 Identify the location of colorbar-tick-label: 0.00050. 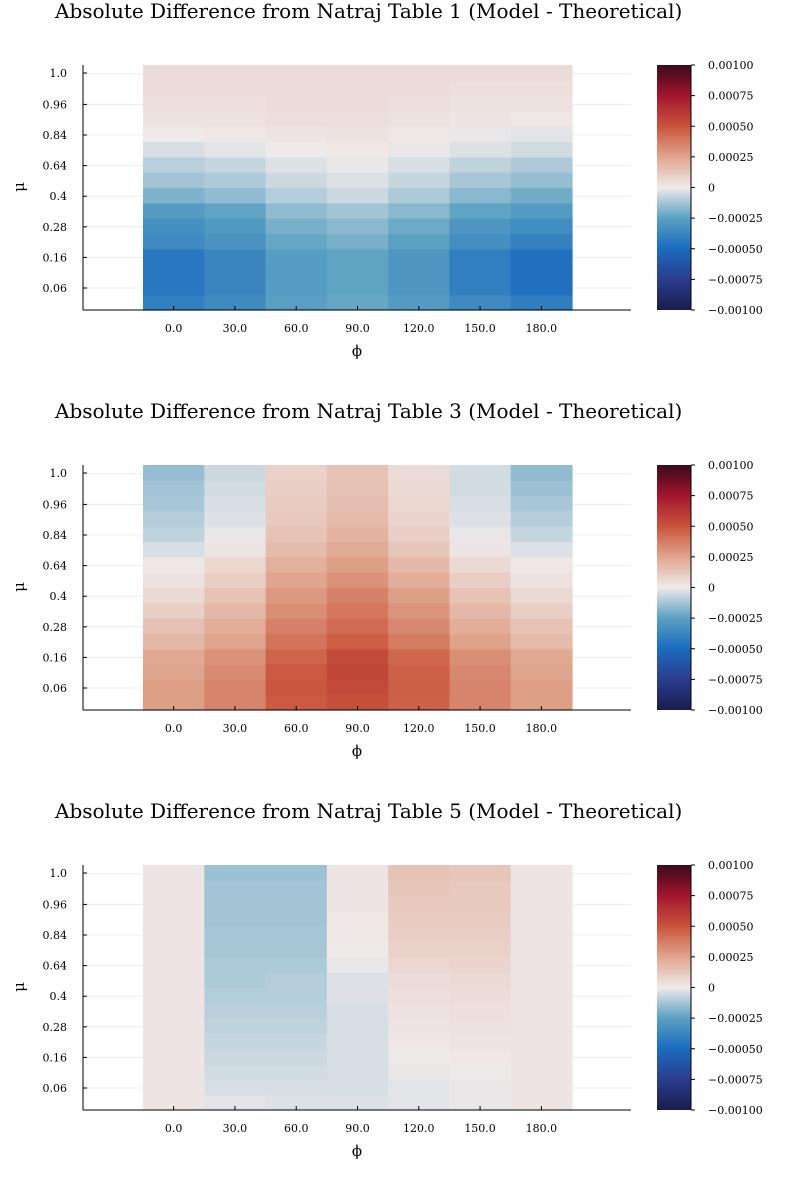
(731, 926).